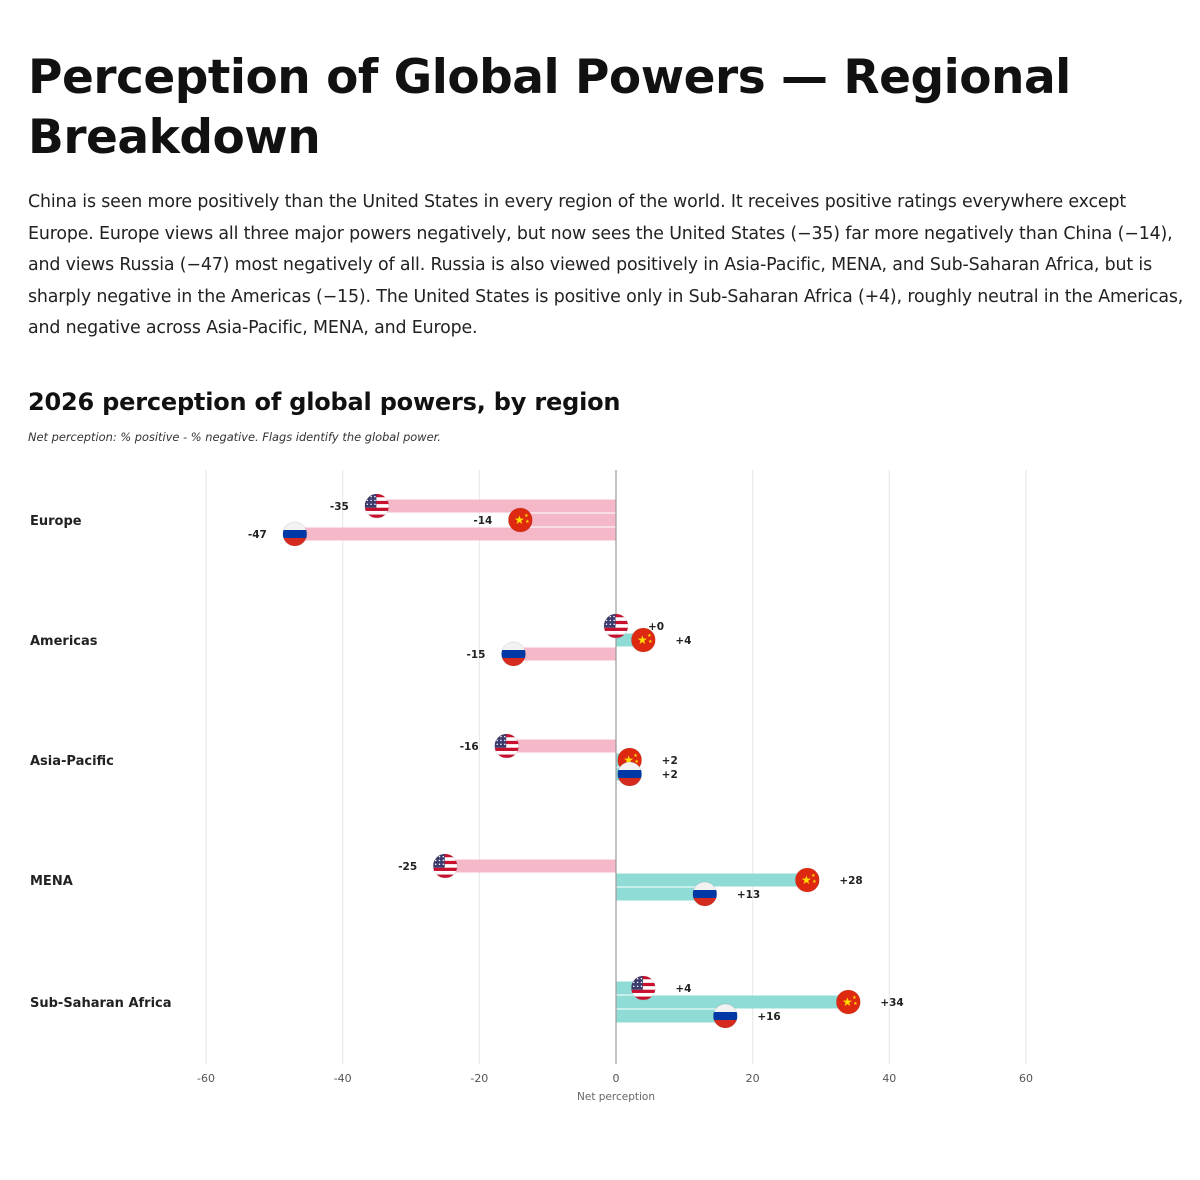 The height and width of the screenshot is (1180, 1200). I want to click on x-axis-title: Net perception, so click(616, 1097).